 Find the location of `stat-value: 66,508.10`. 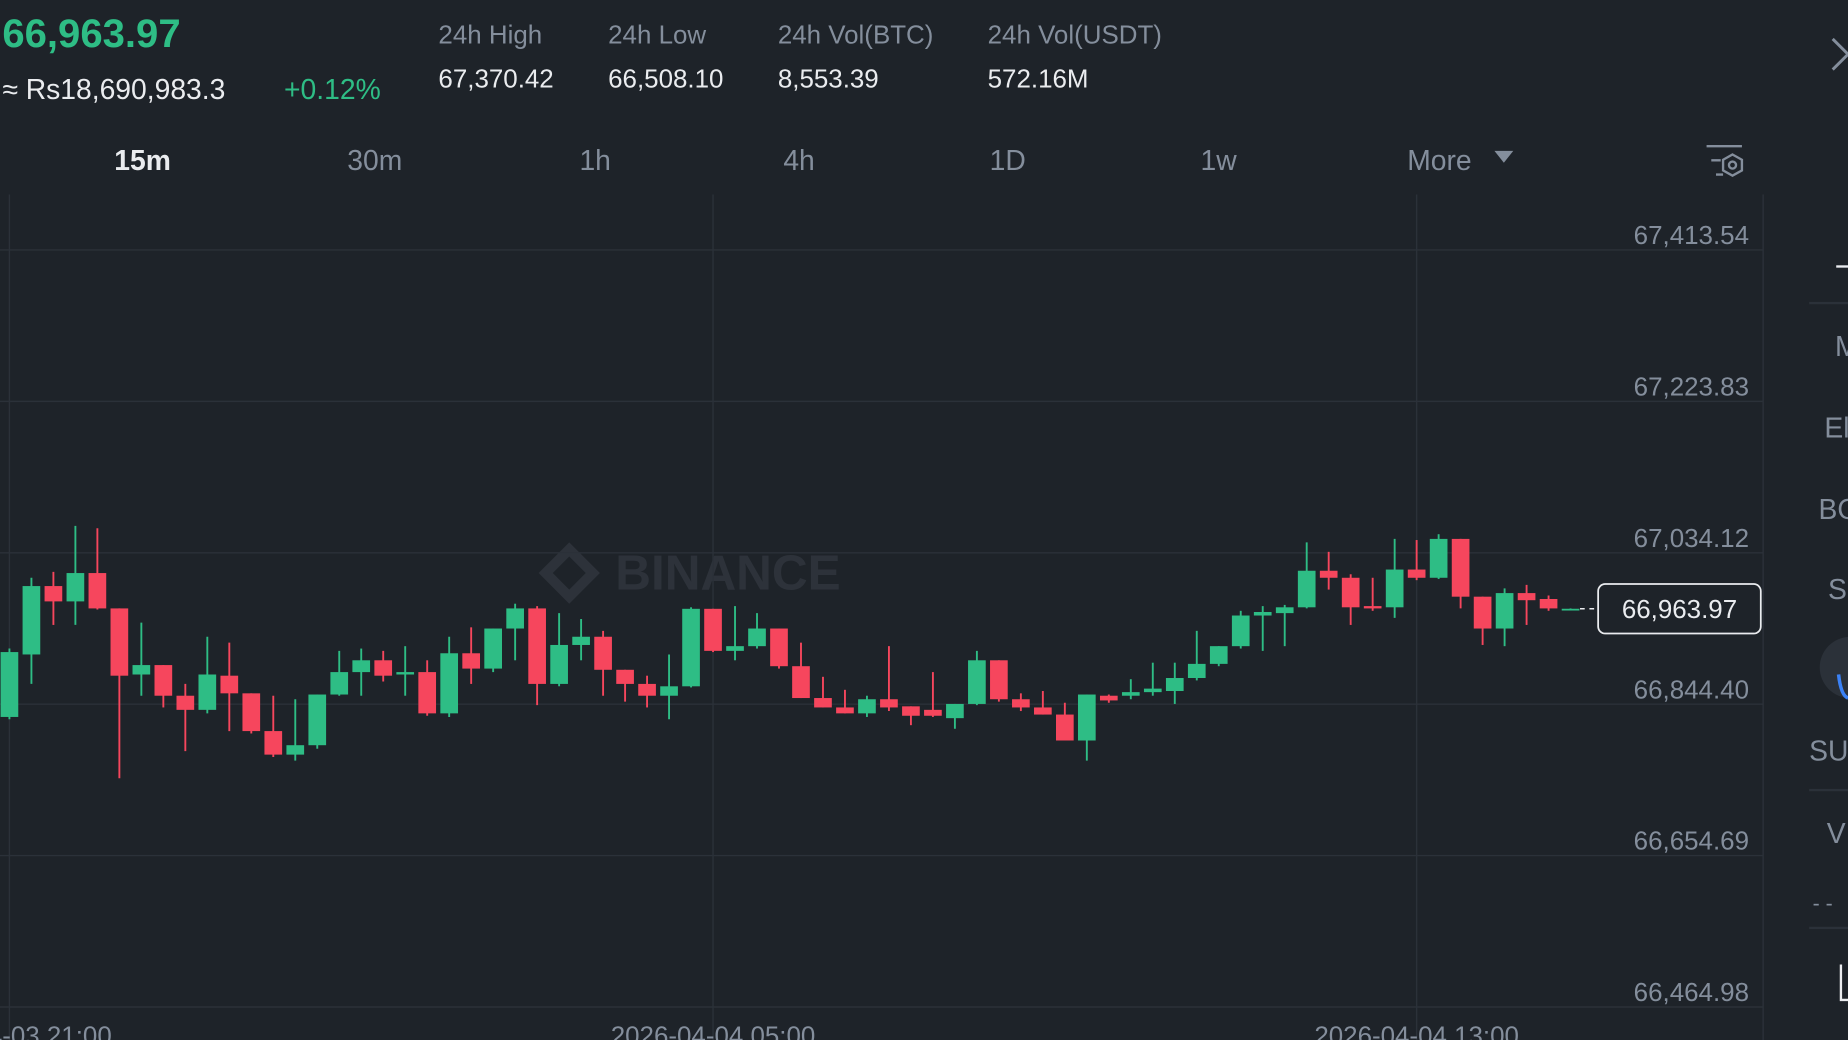

stat-value: 66,508.10 is located at coordinates (665, 79).